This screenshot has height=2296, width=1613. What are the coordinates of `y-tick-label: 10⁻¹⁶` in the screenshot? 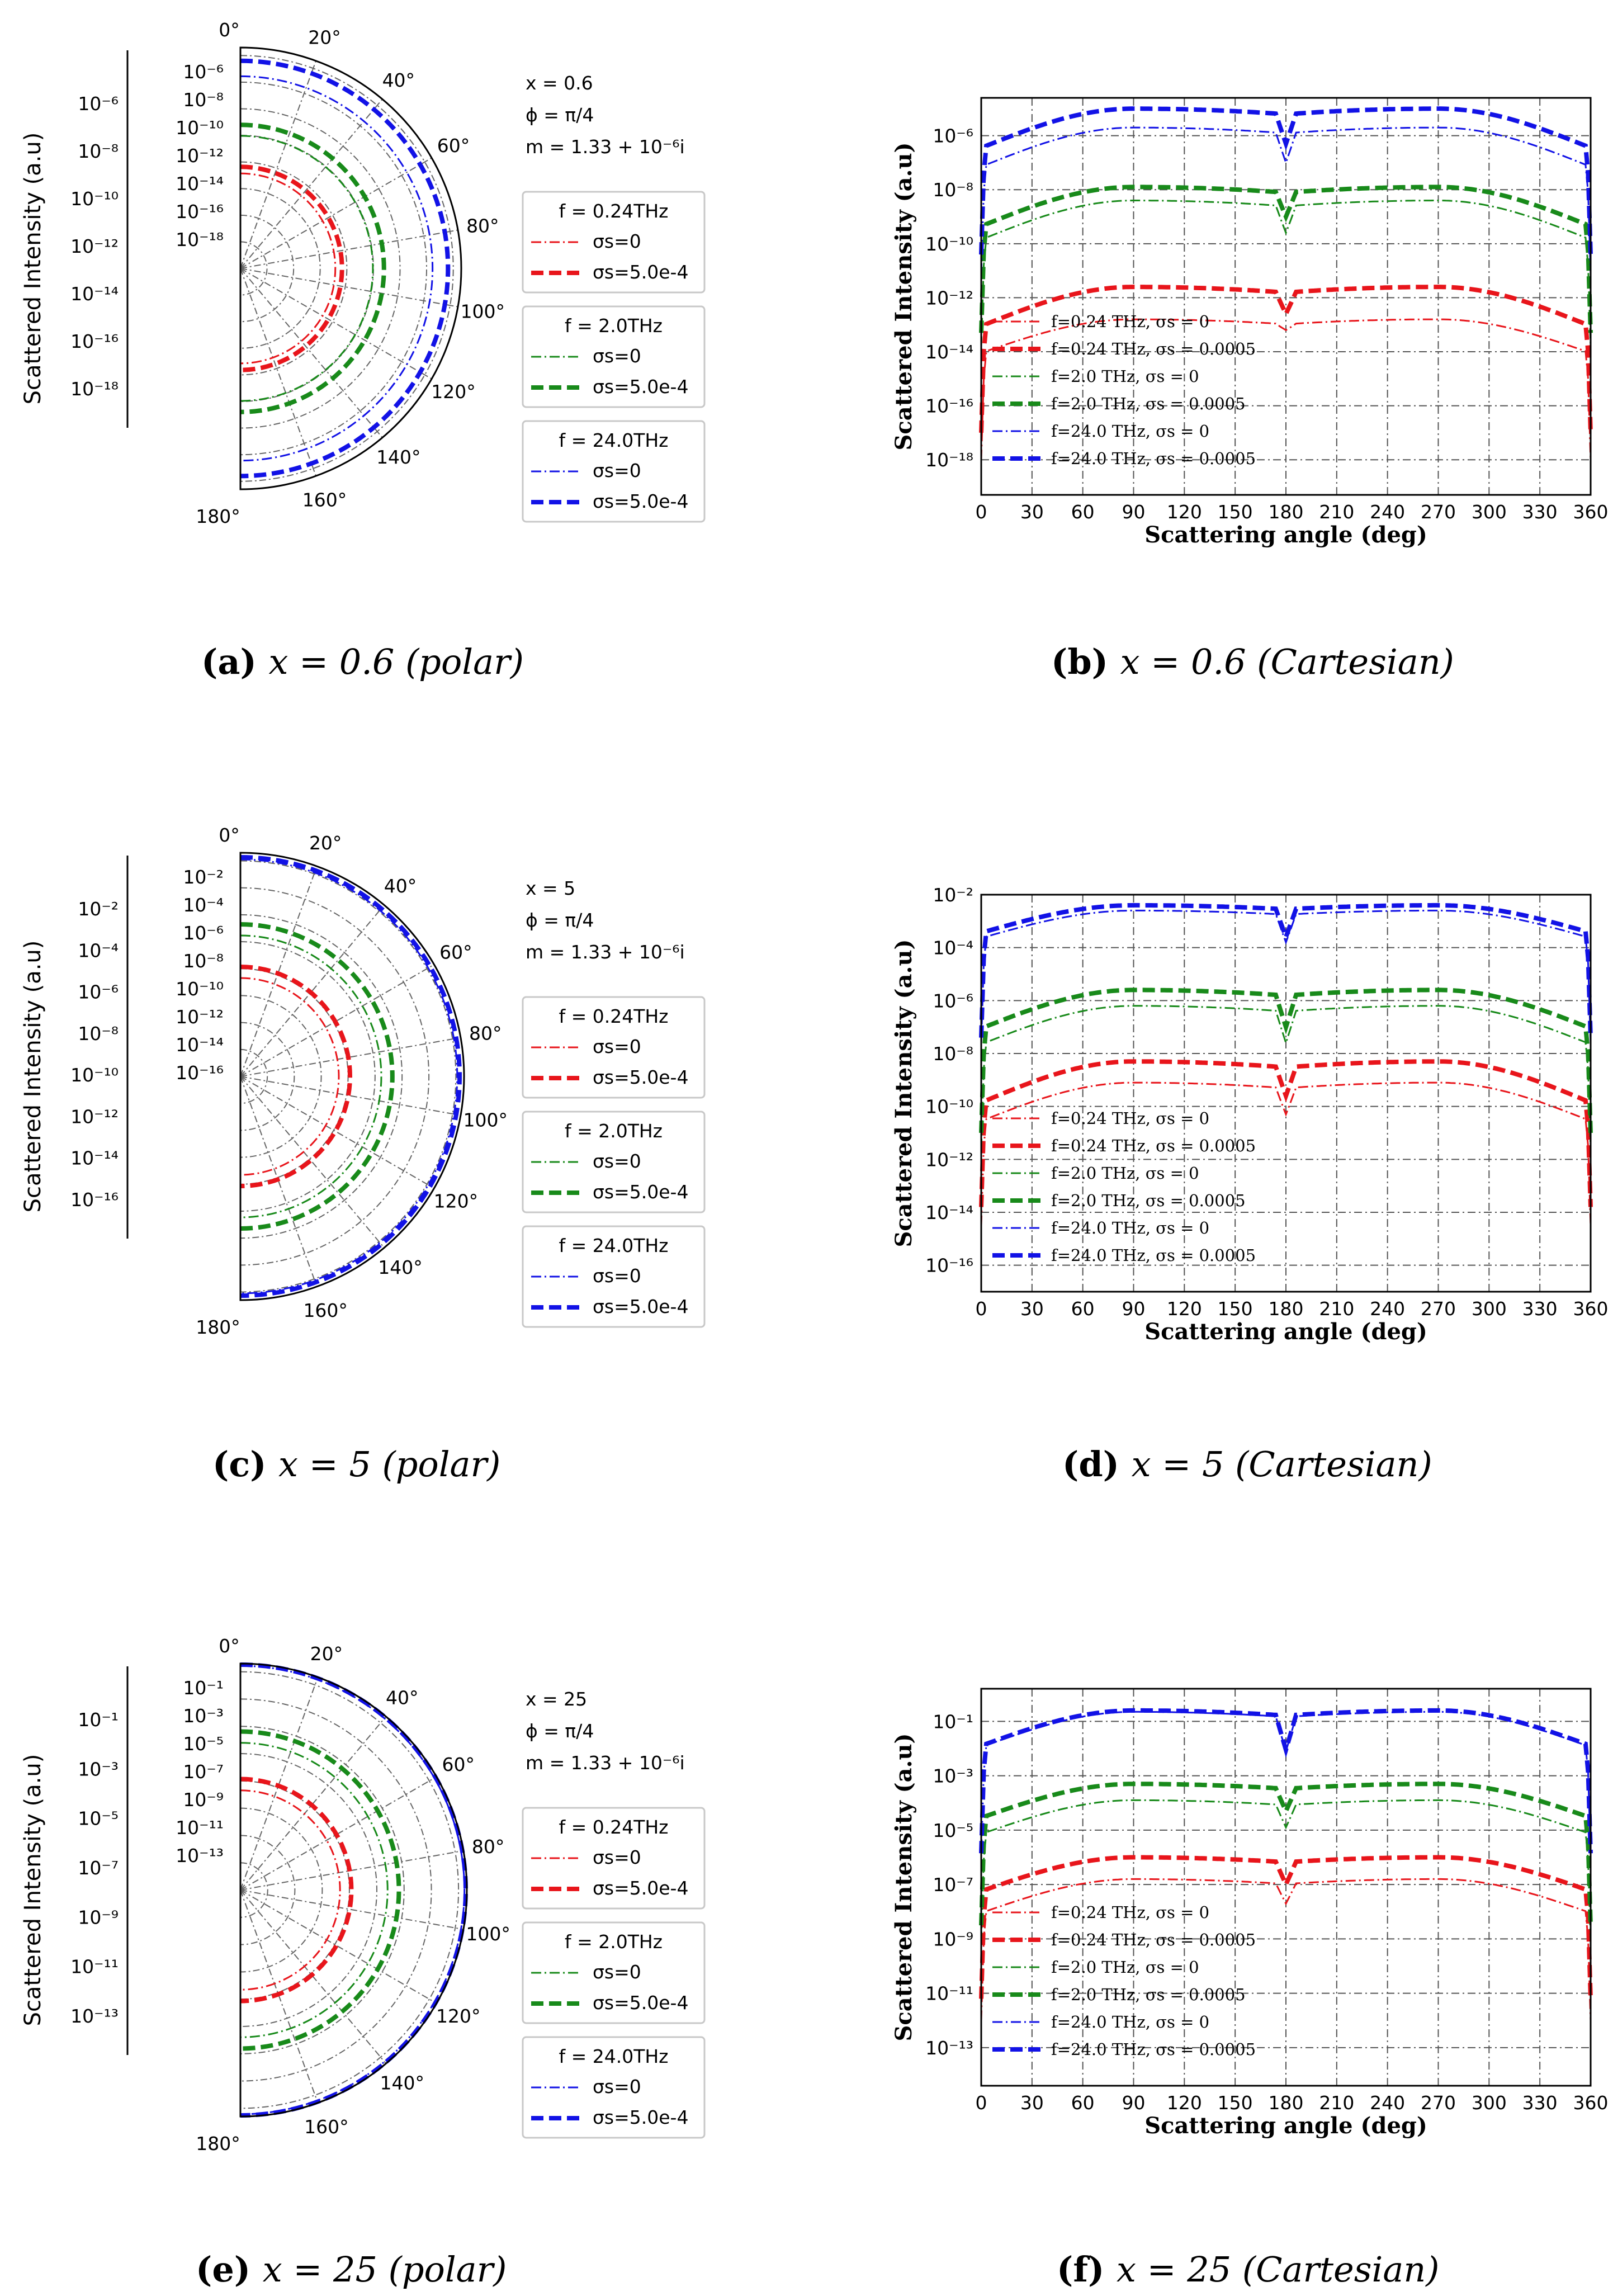 It's located at (949, 1266).